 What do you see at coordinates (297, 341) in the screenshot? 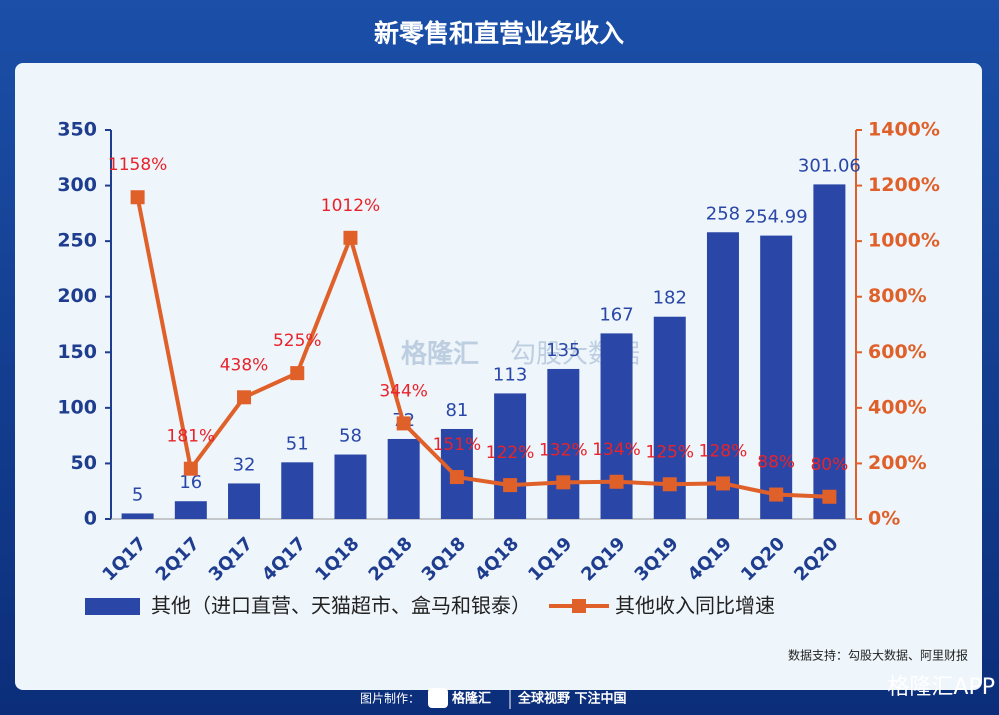
I see `line-label: 525%` at bounding box center [297, 341].